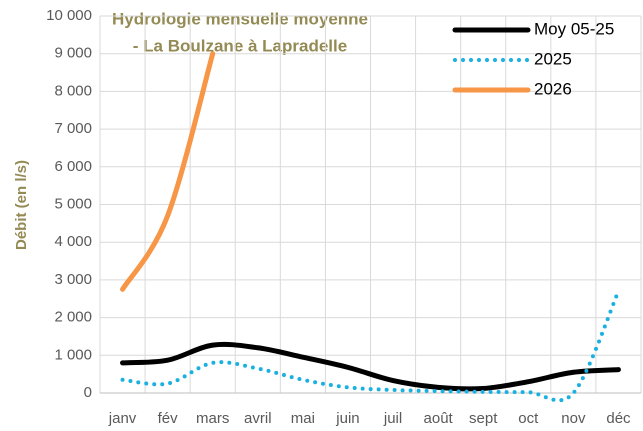 This screenshot has width=643, height=431. Describe the element at coordinates (528, 418) in the screenshot. I see `x-tick-label: oct` at that location.